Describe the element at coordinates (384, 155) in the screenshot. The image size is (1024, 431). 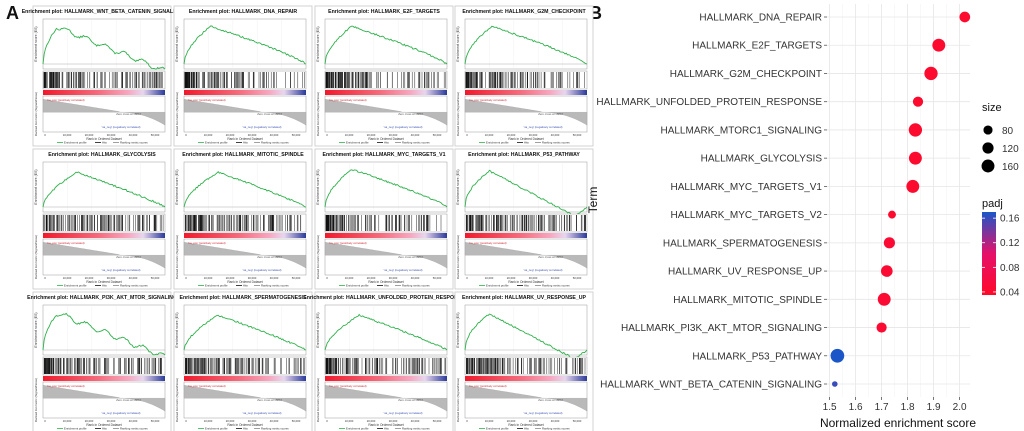
I see `gsea-plot-title: Enrichment plot: HALLMARK_MYC_TARGETS_V1` at that location.